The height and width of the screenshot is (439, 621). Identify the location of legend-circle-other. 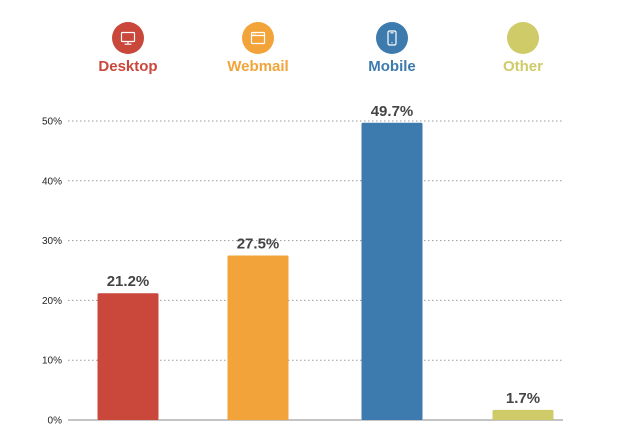
(523, 38).